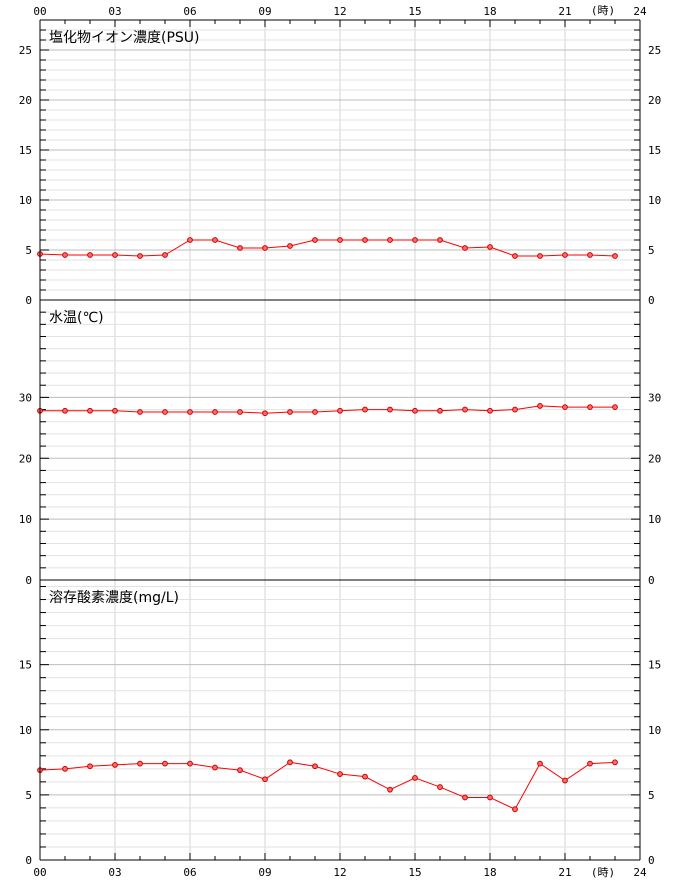  Describe the element at coordinates (654, 397) in the screenshot. I see `y-tick-label-right: 30` at that location.